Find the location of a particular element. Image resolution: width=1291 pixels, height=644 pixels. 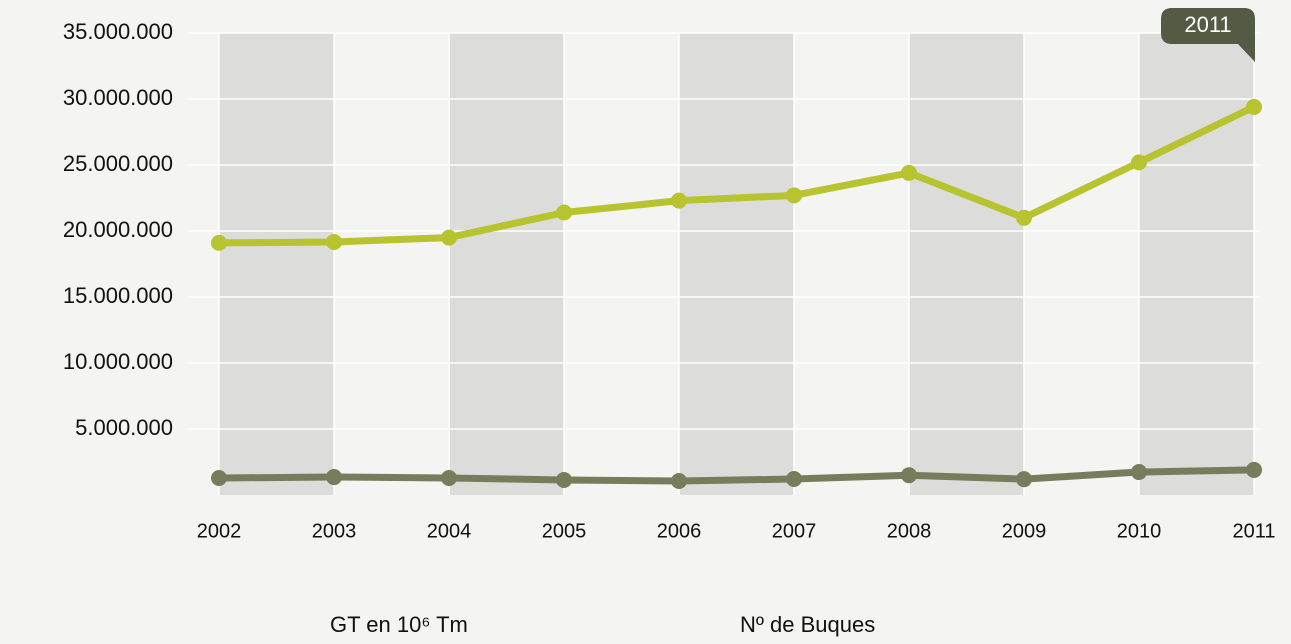

y-tick-label: 35.000.000 is located at coordinates (118, 31).